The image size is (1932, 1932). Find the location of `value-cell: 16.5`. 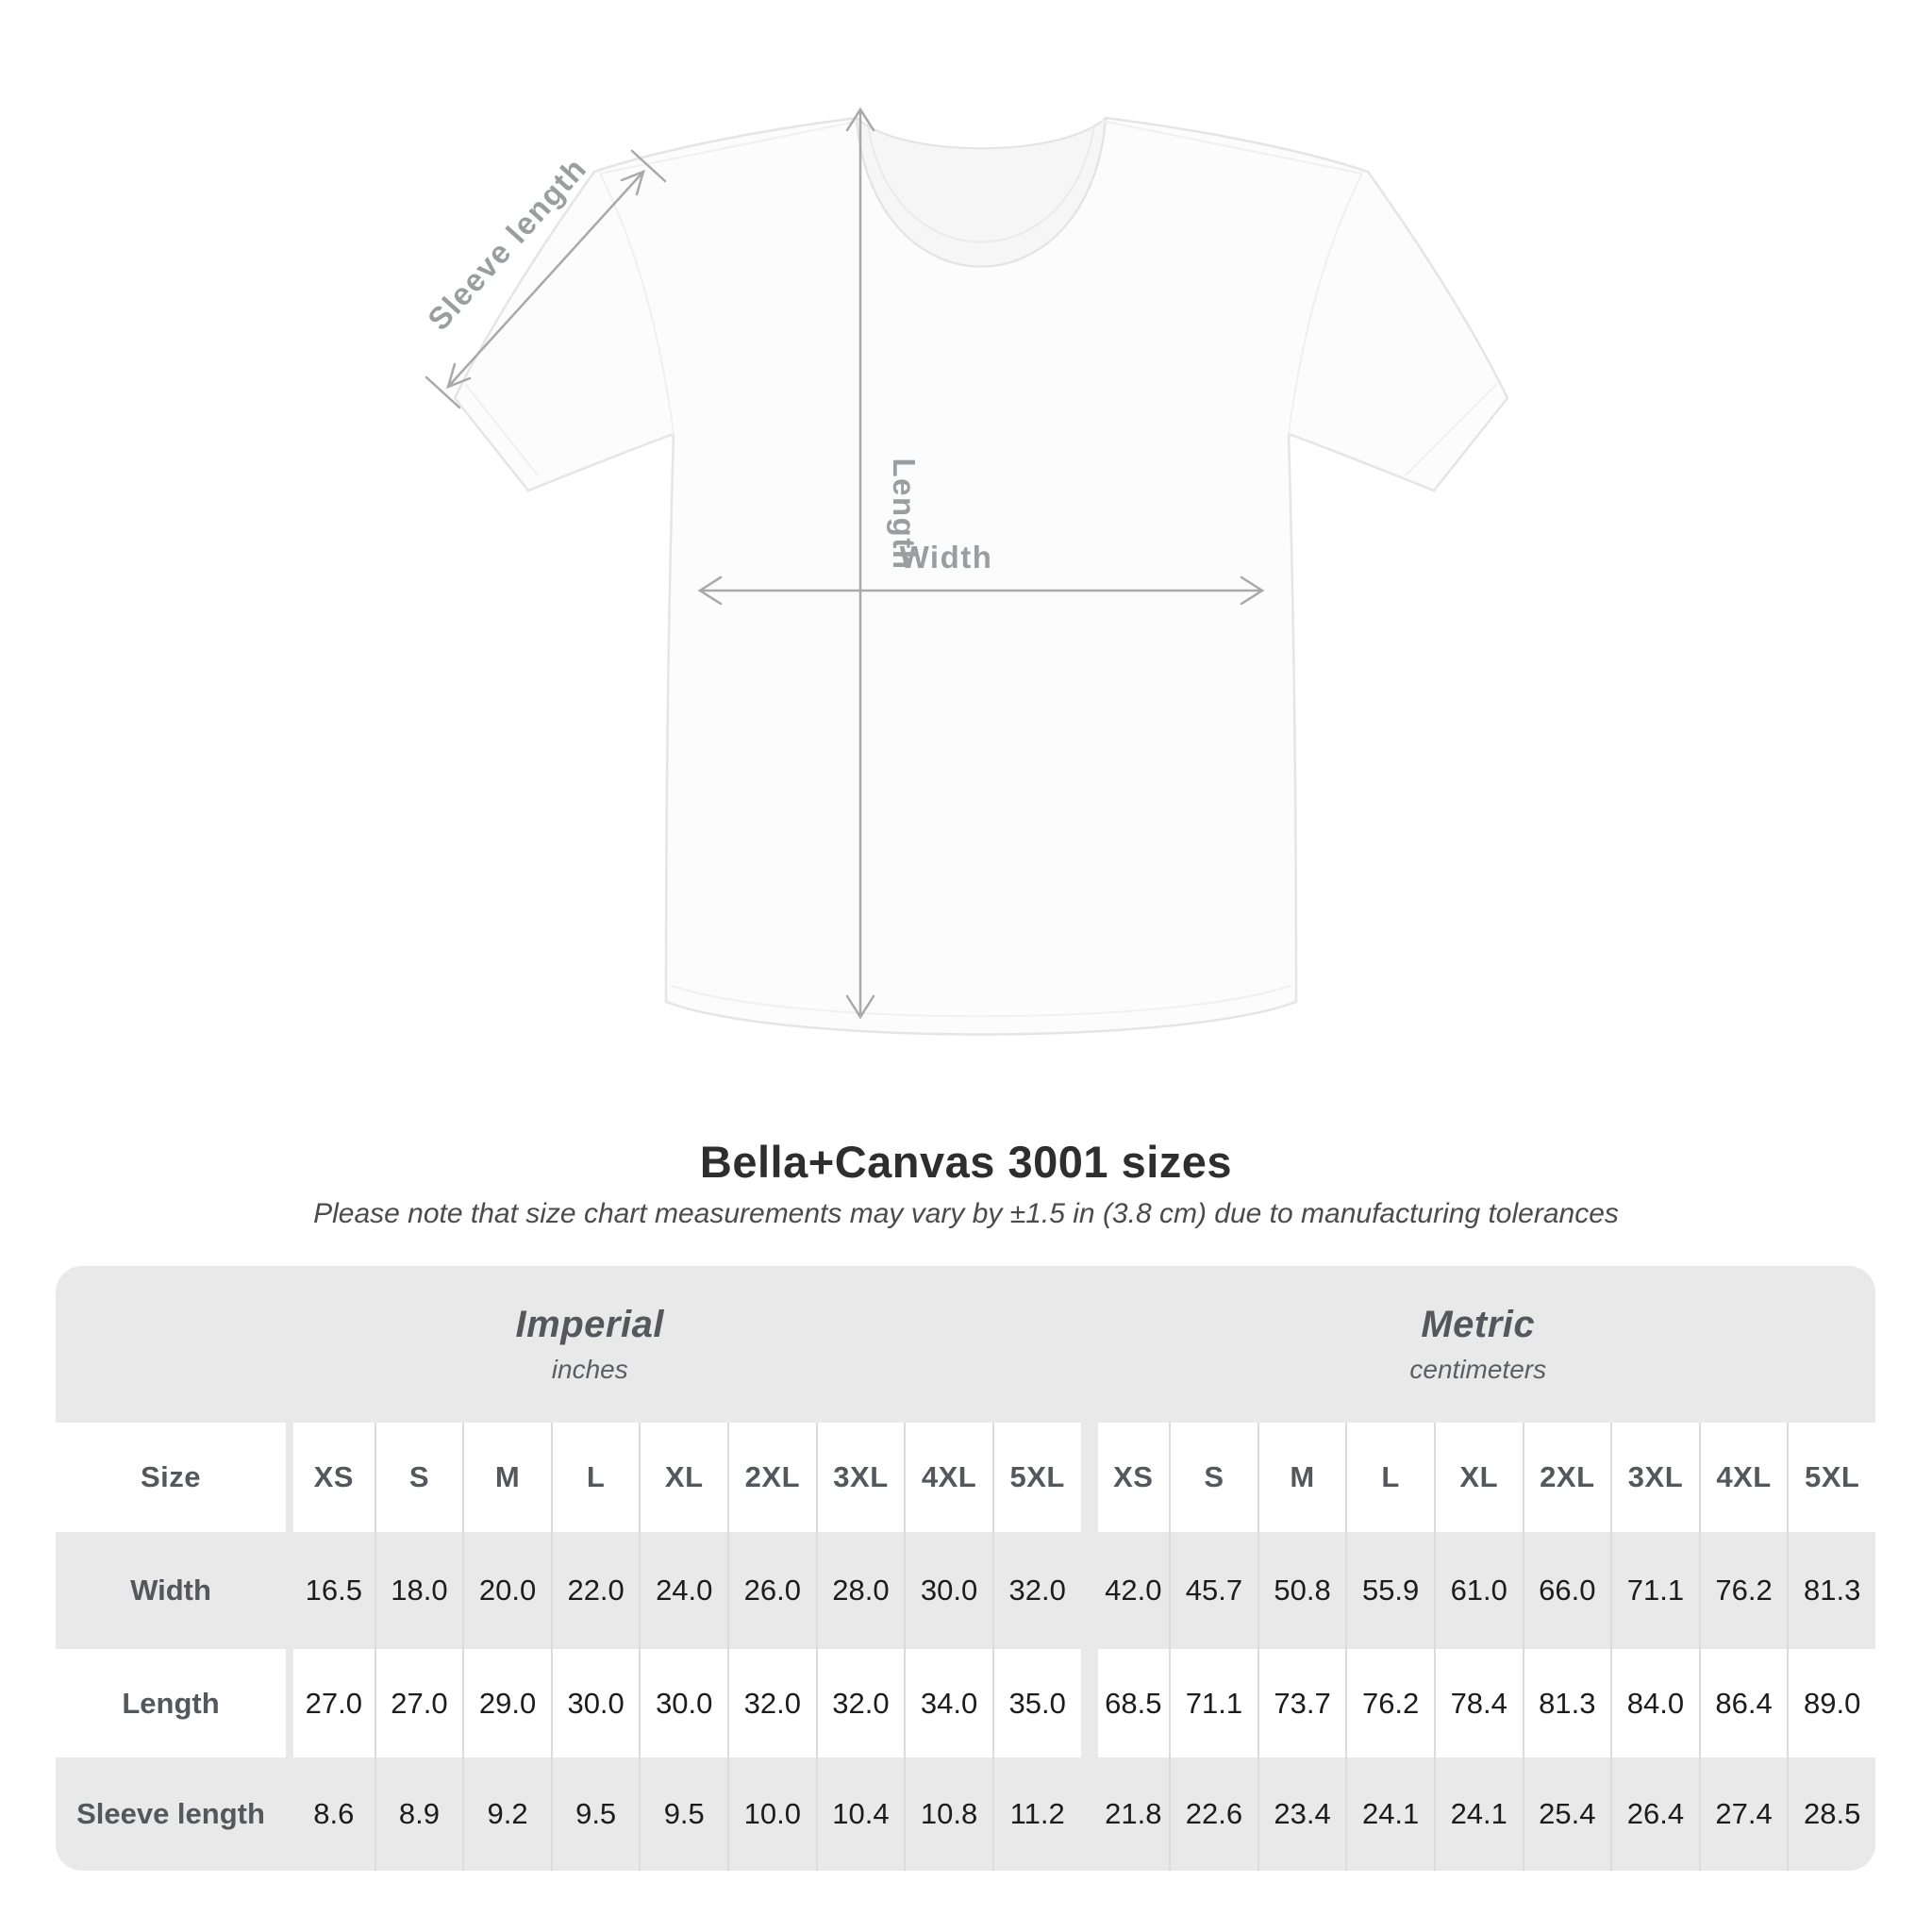

value-cell: 16.5 is located at coordinates (331, 1591).